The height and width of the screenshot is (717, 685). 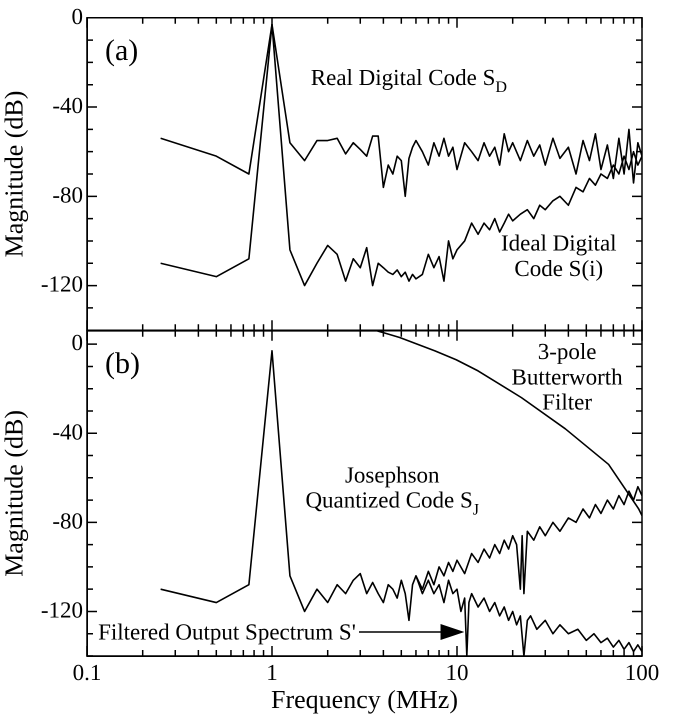 What do you see at coordinates (568, 377) in the screenshot?
I see `legend-label: 3-pole Butterworth Filter` at bounding box center [568, 377].